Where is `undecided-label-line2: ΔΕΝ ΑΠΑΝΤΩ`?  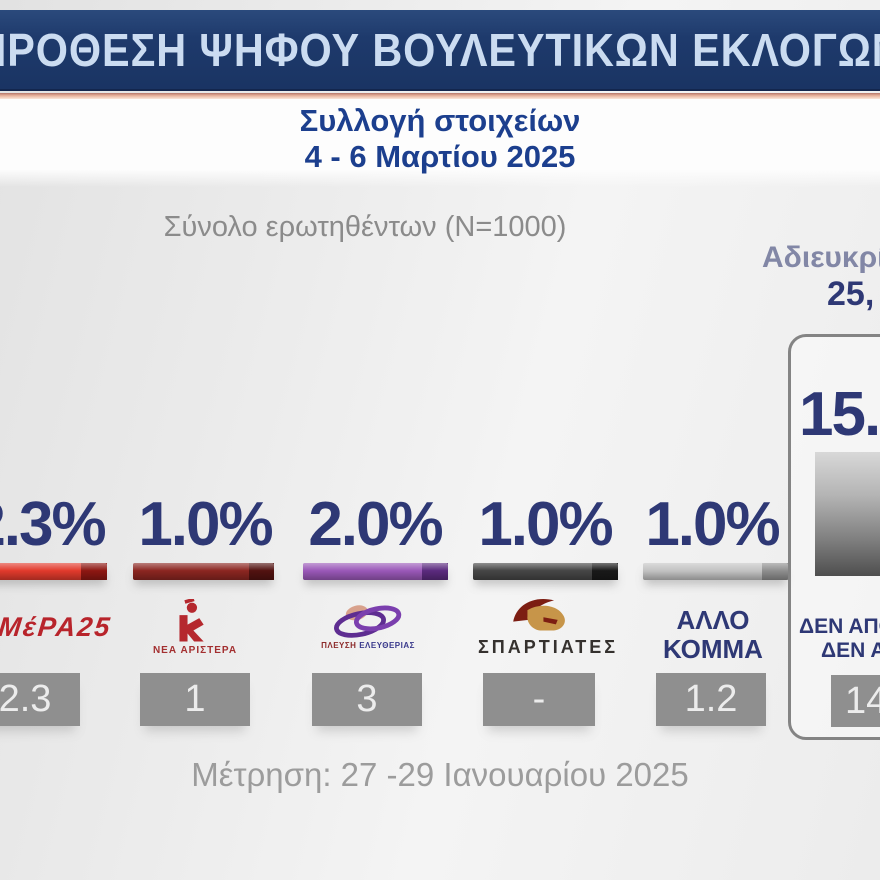 undecided-label-line2: ΔΕΝ ΑΠΑΝΤΩ is located at coordinates (850, 650).